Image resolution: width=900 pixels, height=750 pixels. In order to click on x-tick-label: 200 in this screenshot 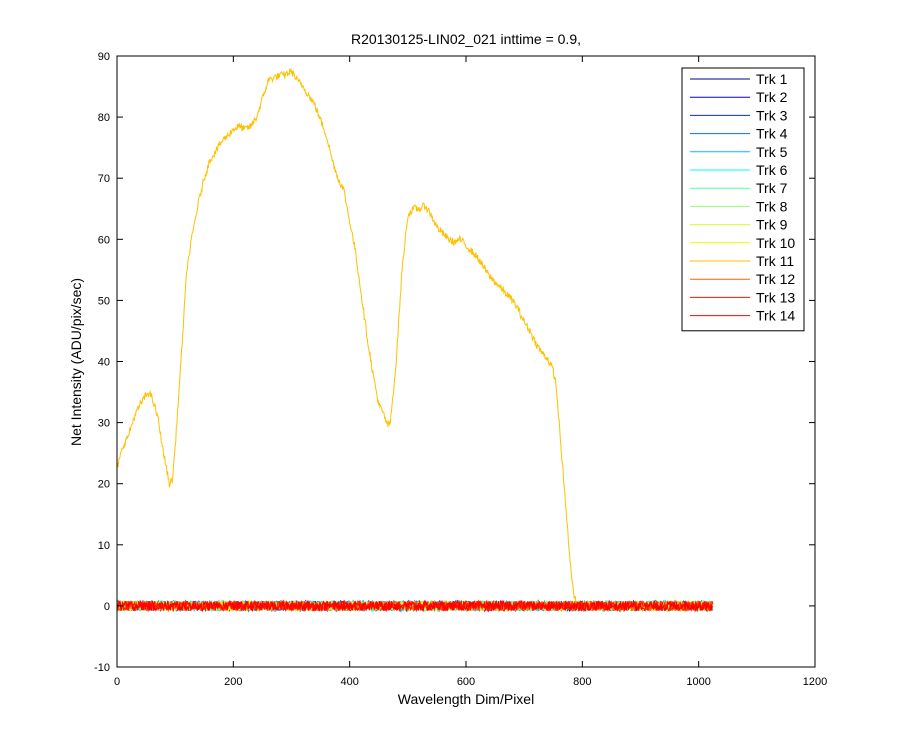, I will do `click(233, 682)`.